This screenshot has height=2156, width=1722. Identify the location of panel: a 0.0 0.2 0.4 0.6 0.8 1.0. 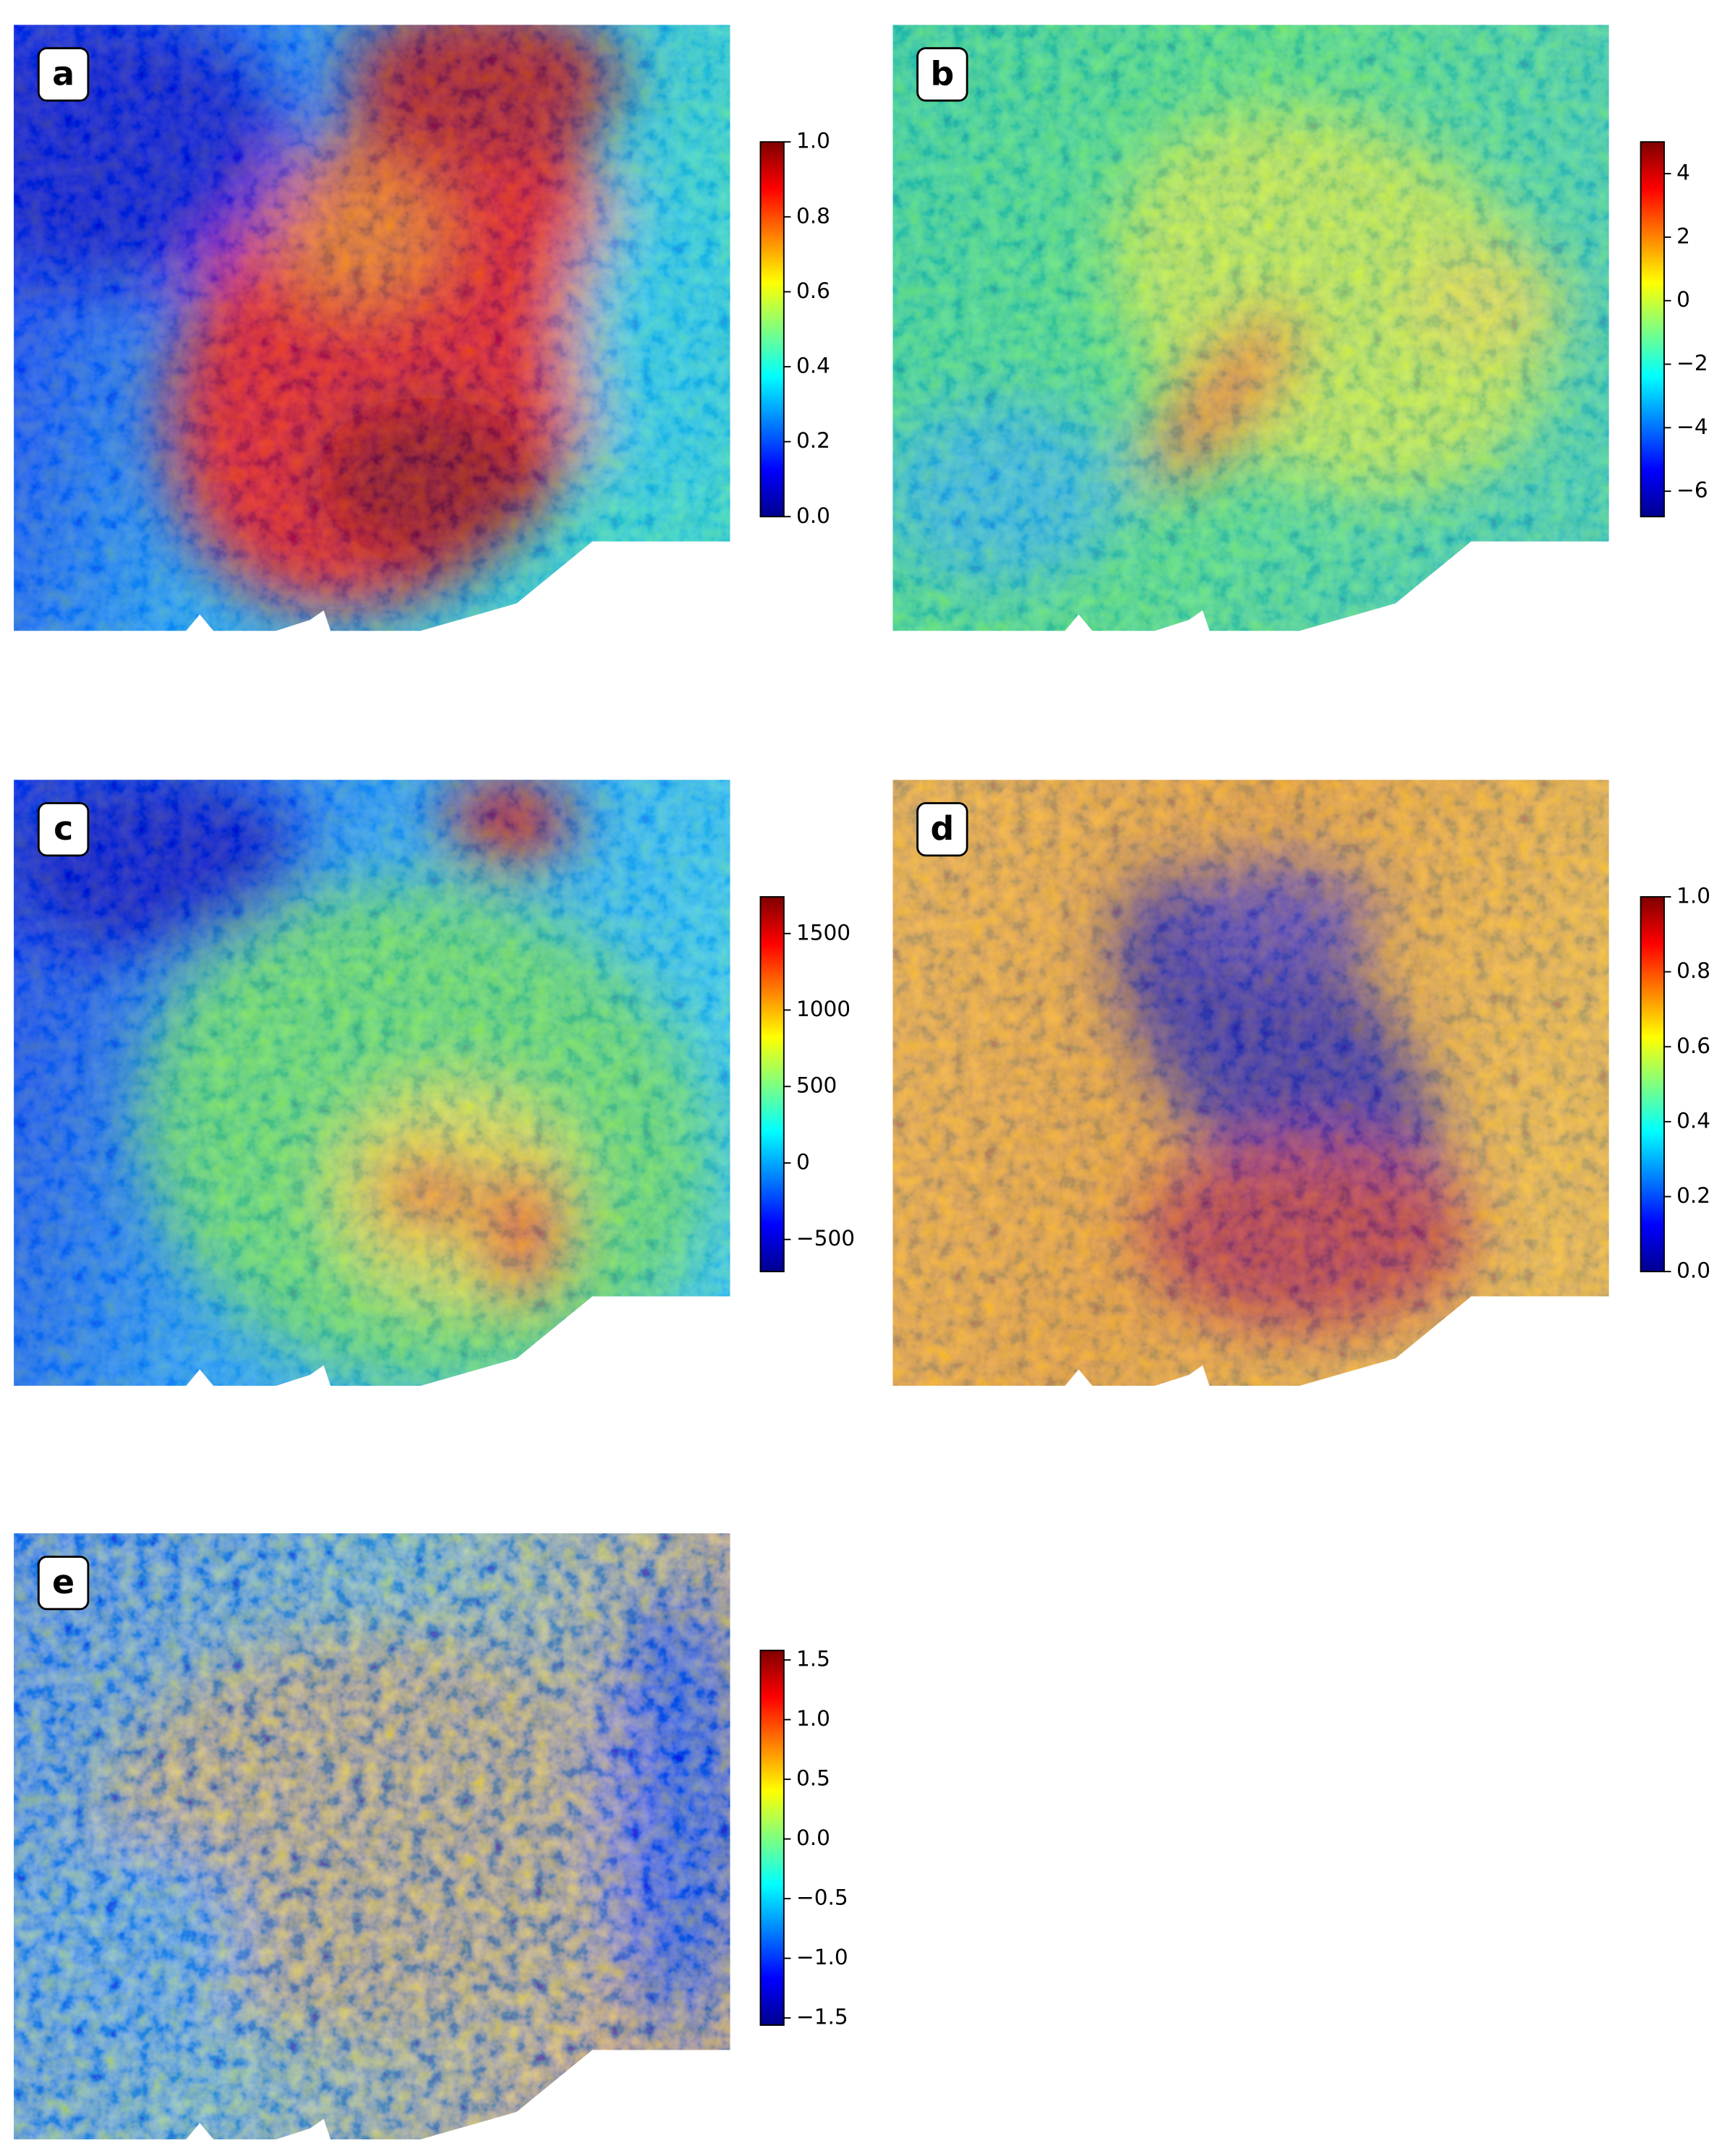
(422, 328).